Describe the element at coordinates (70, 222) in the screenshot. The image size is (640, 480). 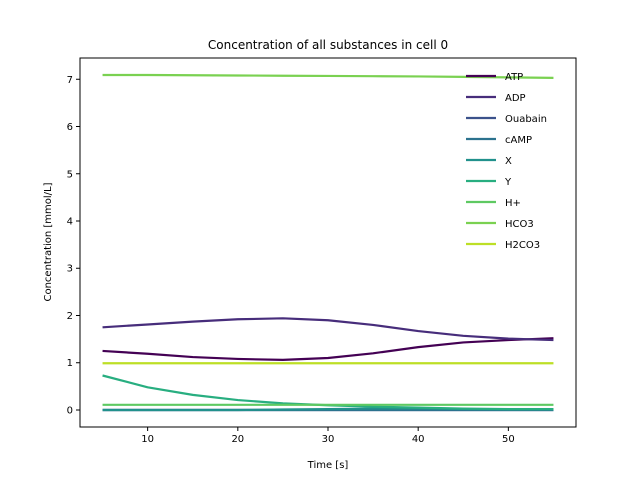
I see `y-tick-label: 4` at that location.